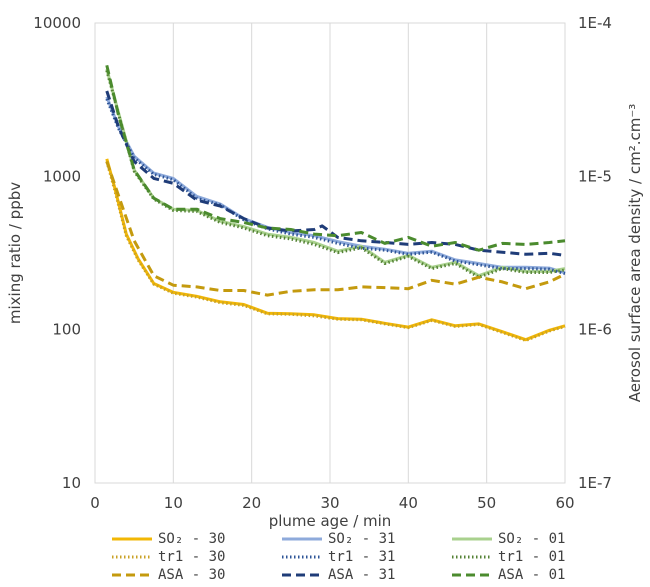  Describe the element at coordinates (251, 503) in the screenshot. I see `x-tick-label: 20` at that location.